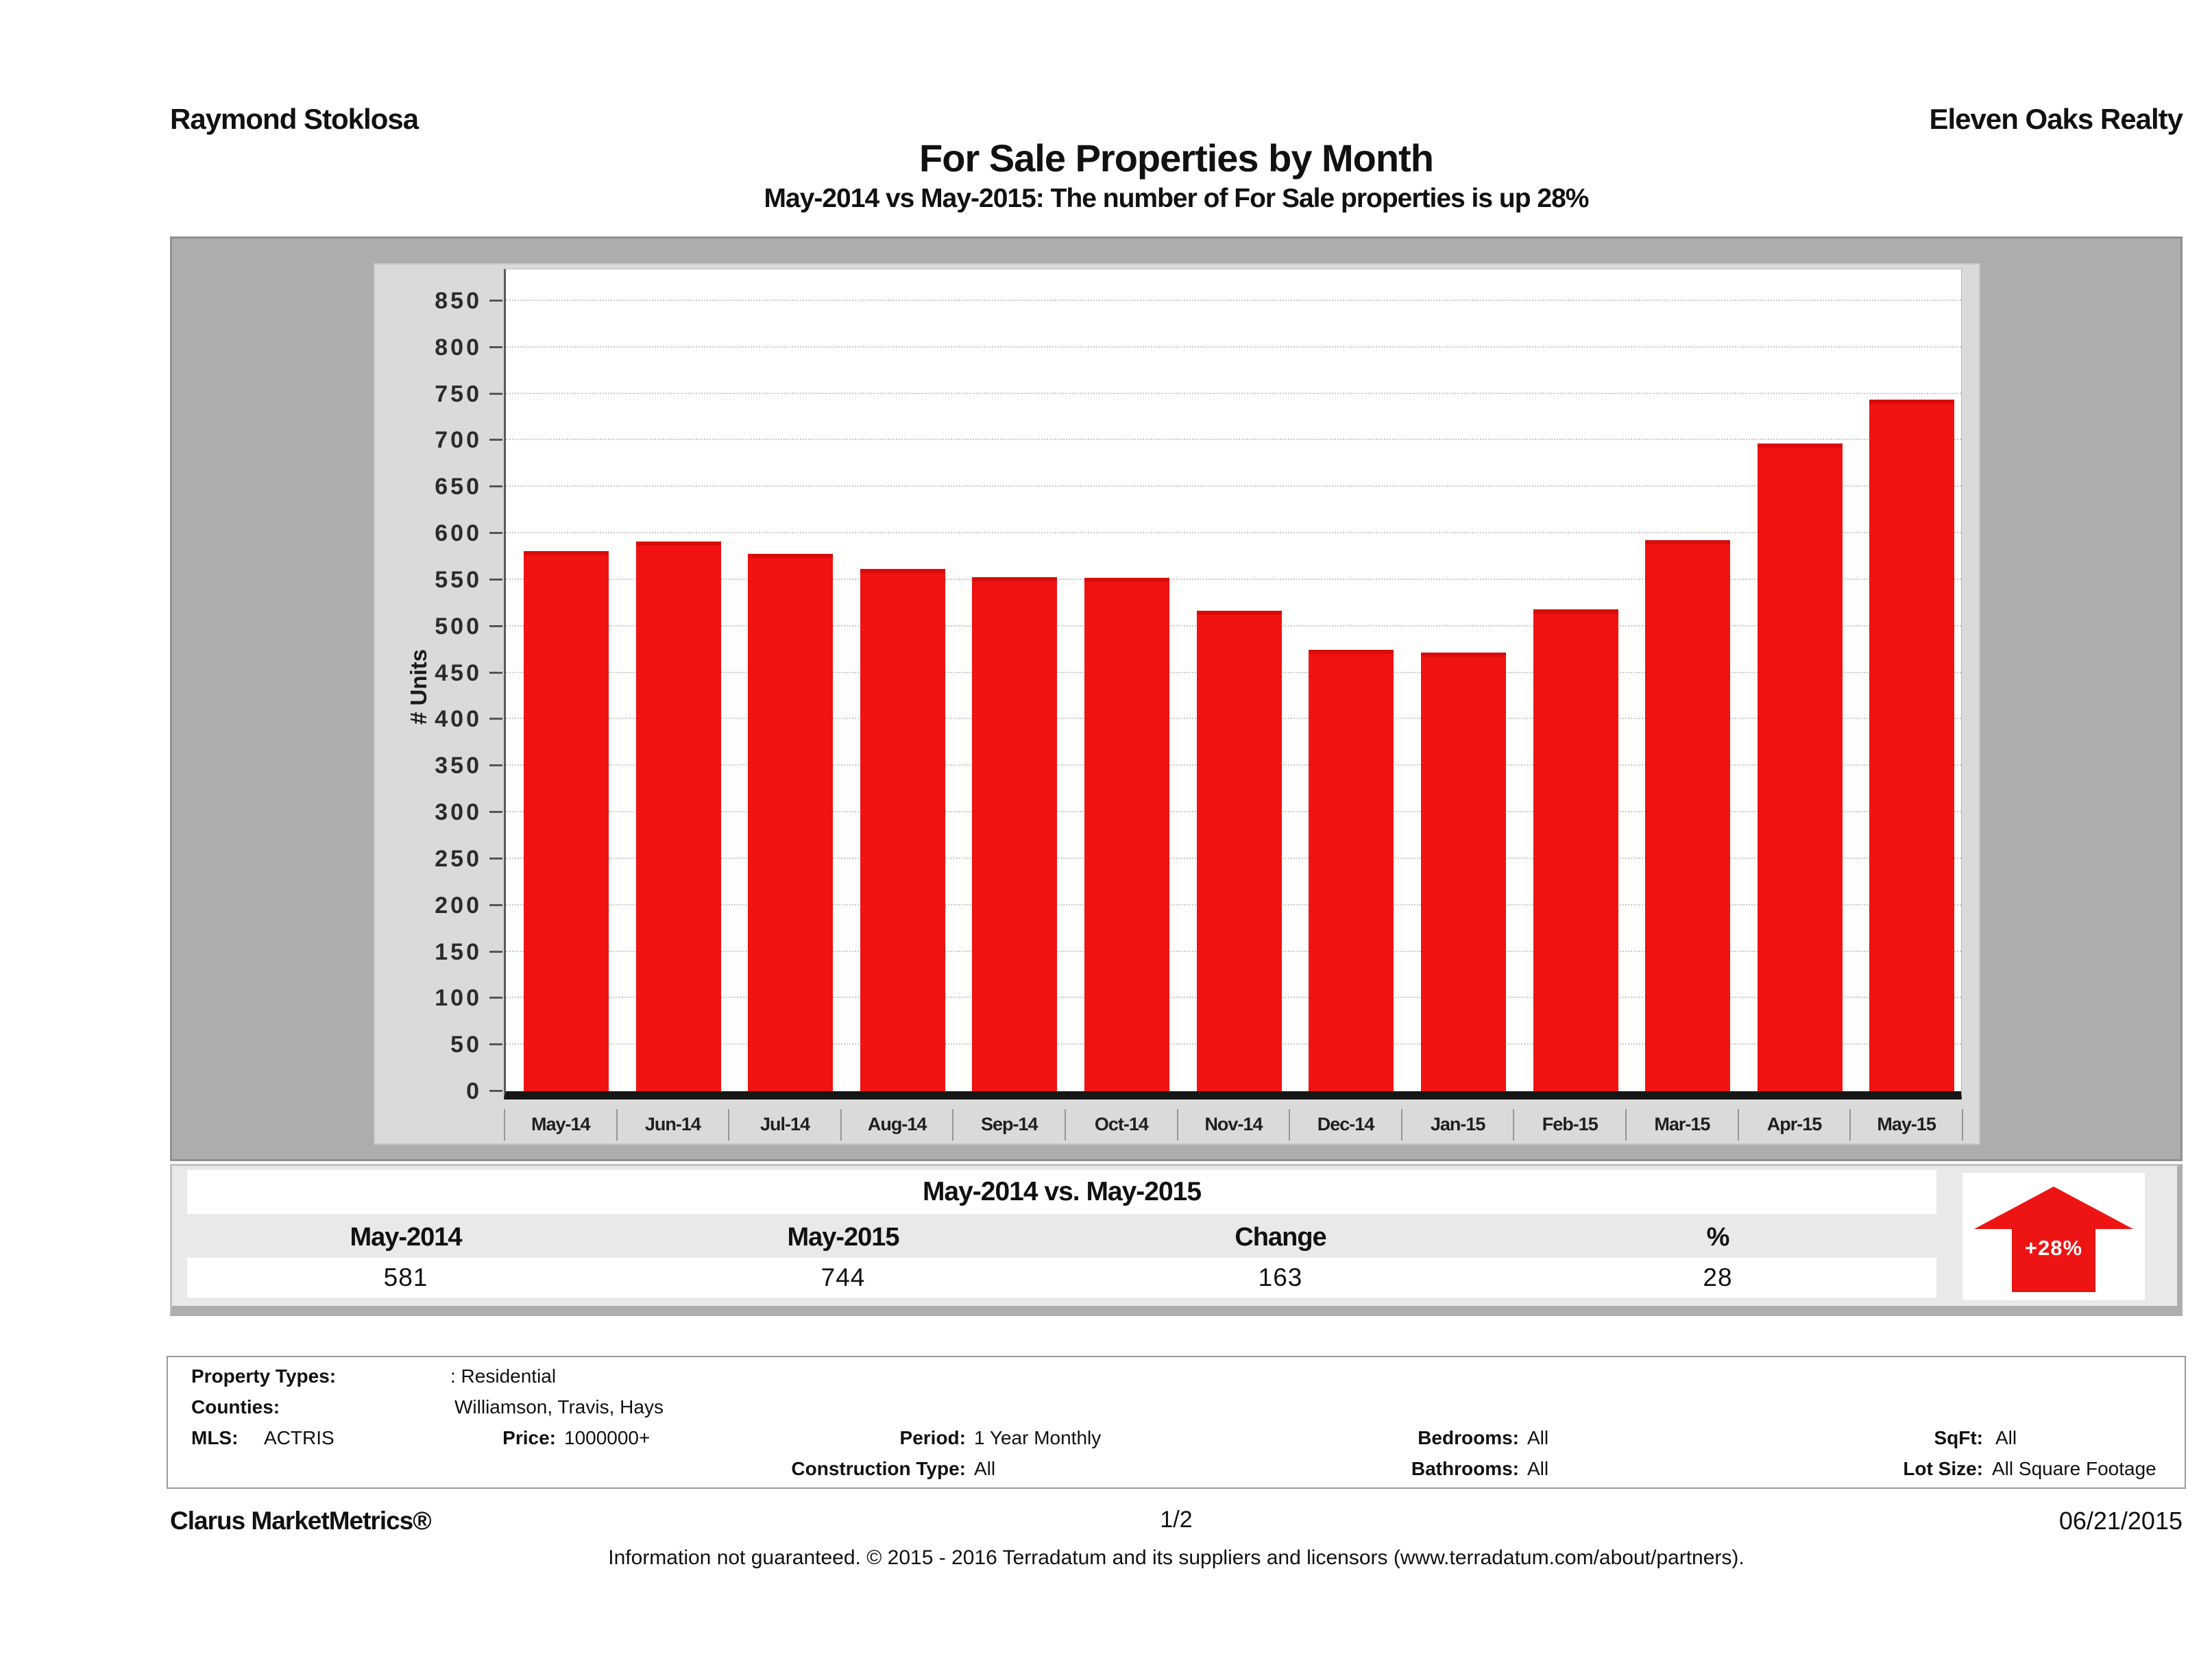  What do you see at coordinates (985, 1468) in the screenshot?
I see `construction-type-value: All` at bounding box center [985, 1468].